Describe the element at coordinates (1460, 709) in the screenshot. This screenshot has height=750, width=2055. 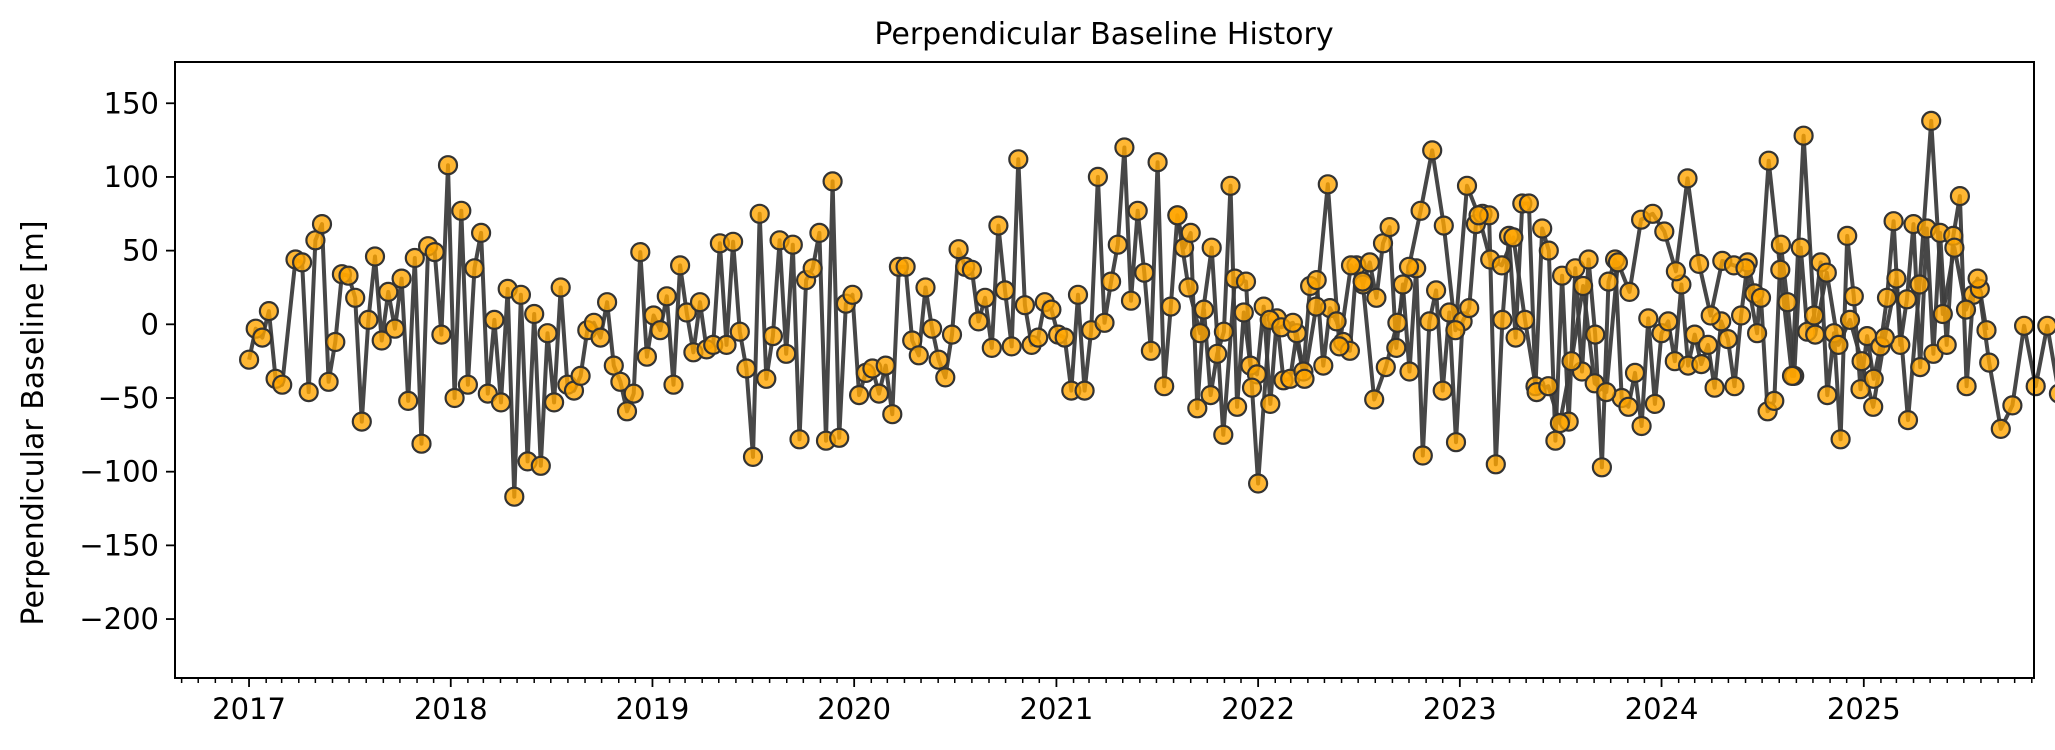
I see `x-tick-label: 2023` at that location.